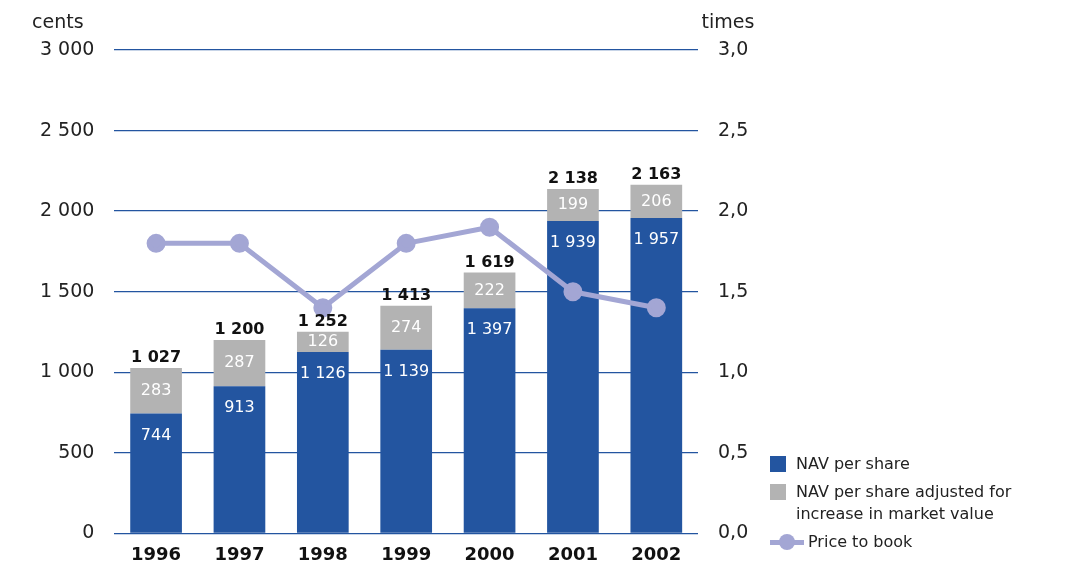 Image resolution: width=1068 pixels, height=573 pixels. What do you see at coordinates (733, 370) in the screenshot?
I see `y2-tick-label: 1,0` at bounding box center [733, 370].